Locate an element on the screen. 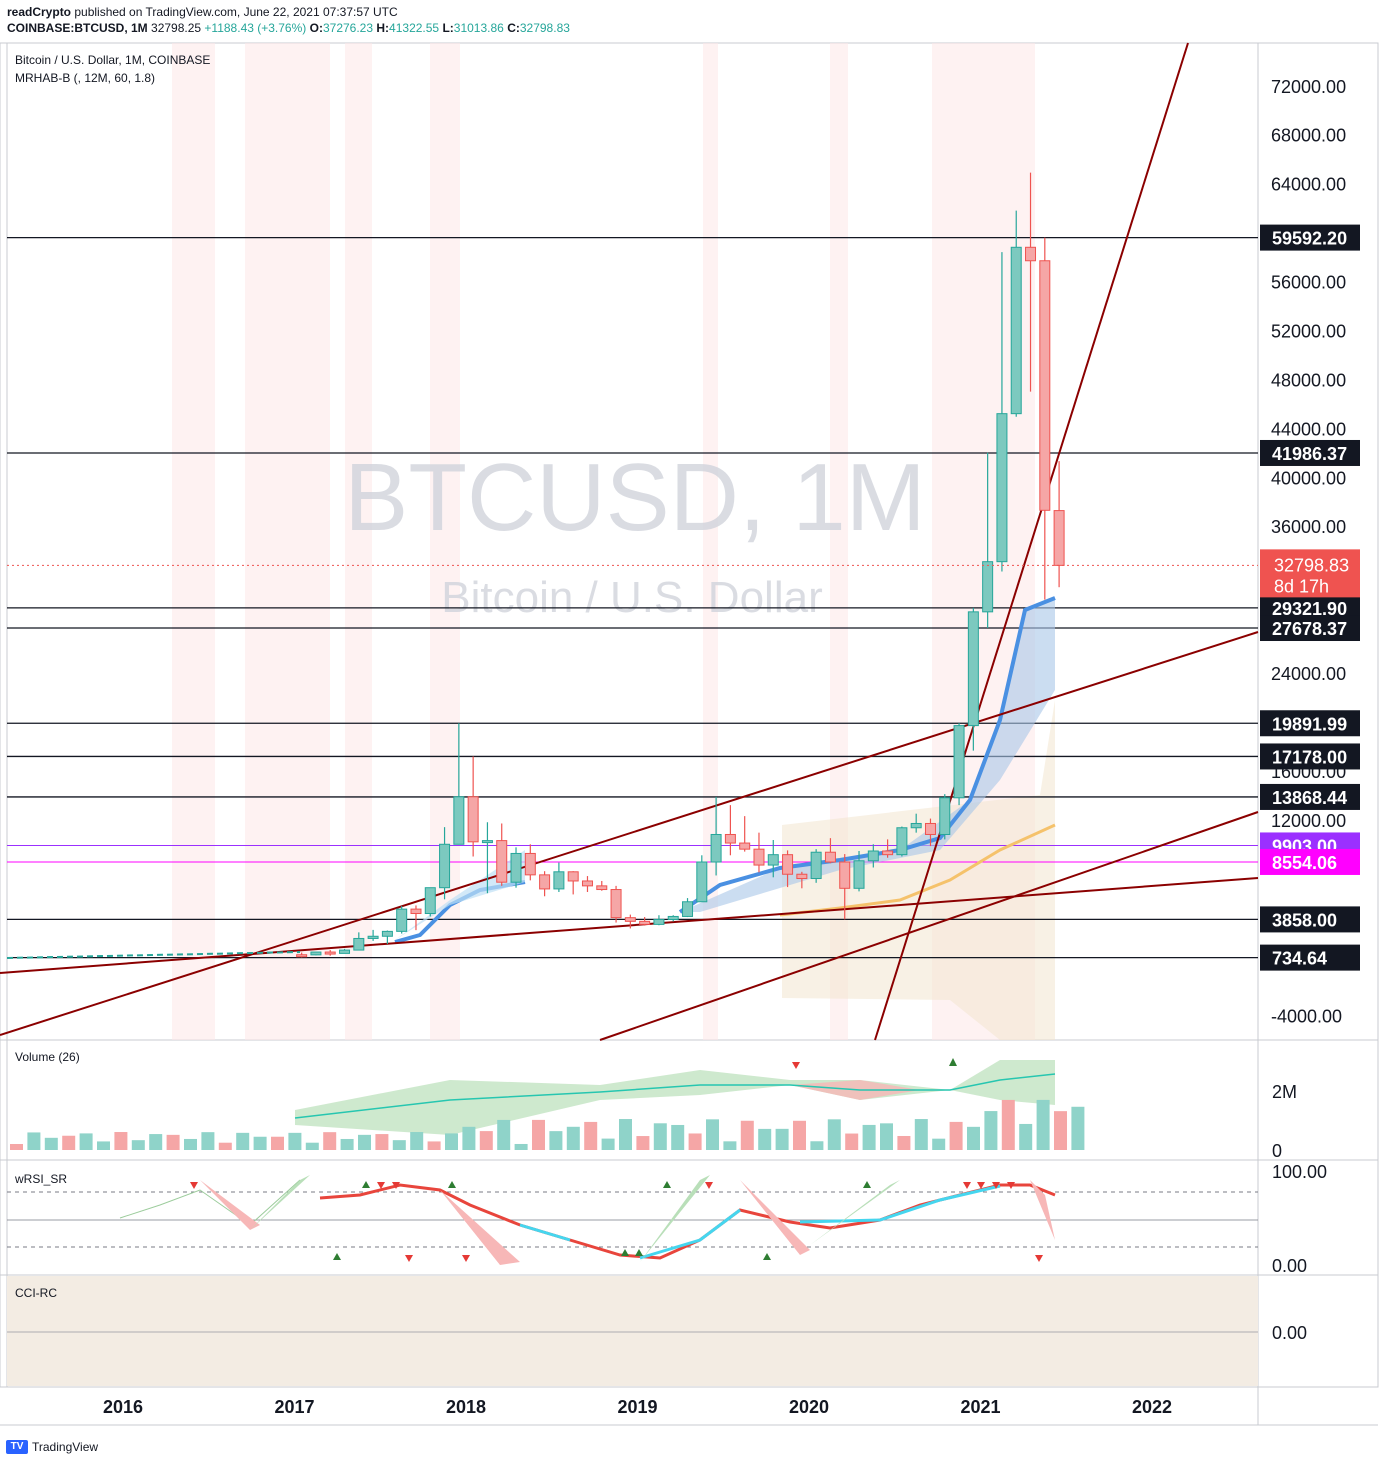  tradingview-logo: TV TradingView is located at coordinates (52, 1447).